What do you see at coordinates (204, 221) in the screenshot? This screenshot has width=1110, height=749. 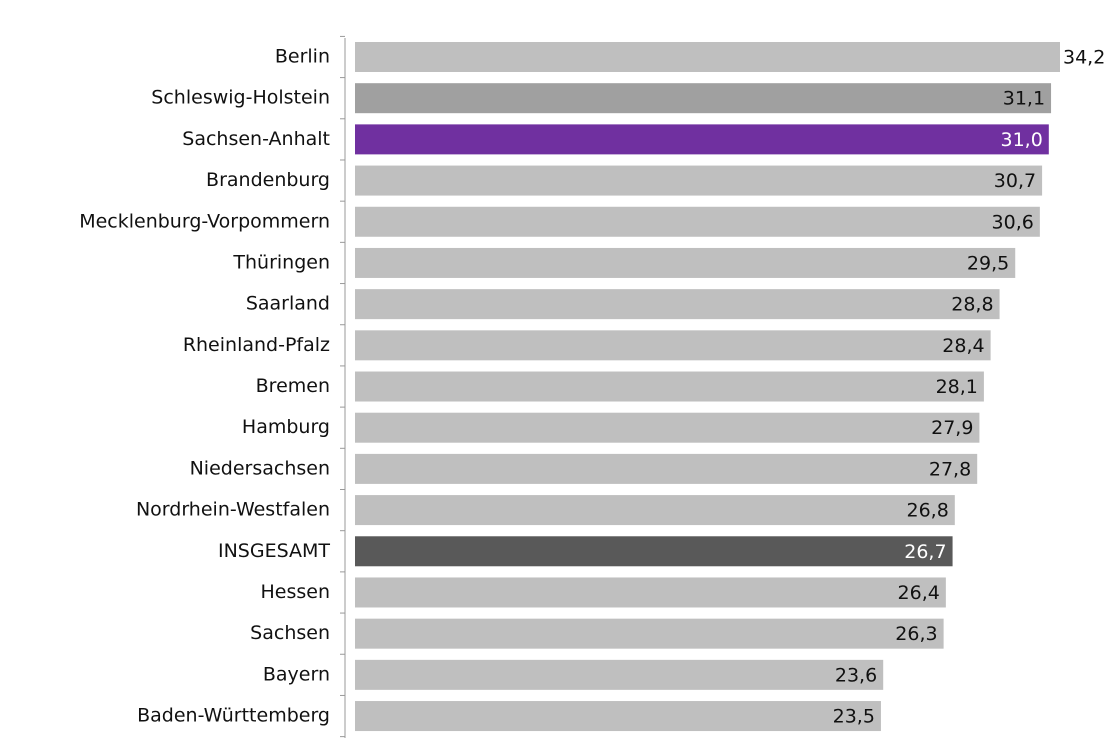 I see `y-tick-label: Mecklenburg-Vorpommern` at bounding box center [204, 221].